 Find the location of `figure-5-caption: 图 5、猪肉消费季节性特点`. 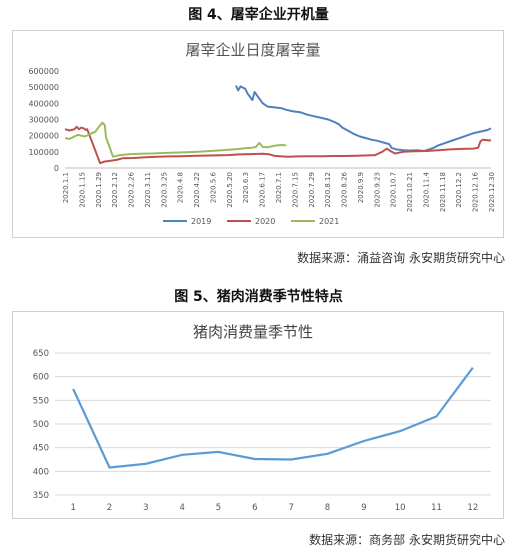

figure-5-caption: 图 5、猪肉消费季节性特点 is located at coordinates (258, 297).